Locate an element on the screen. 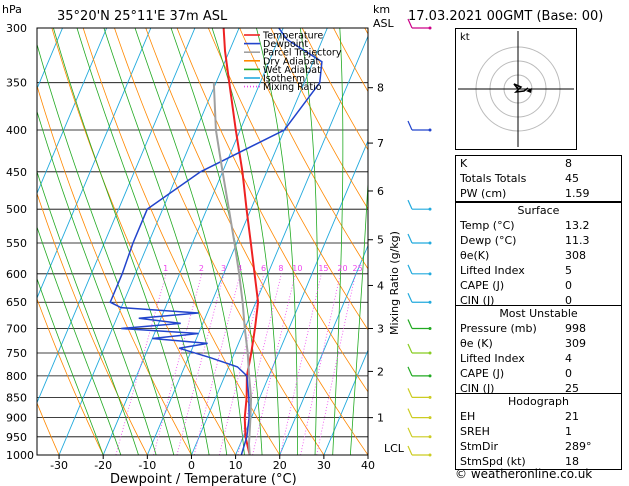  index-label: θe(K) is located at coordinates (475, 255).